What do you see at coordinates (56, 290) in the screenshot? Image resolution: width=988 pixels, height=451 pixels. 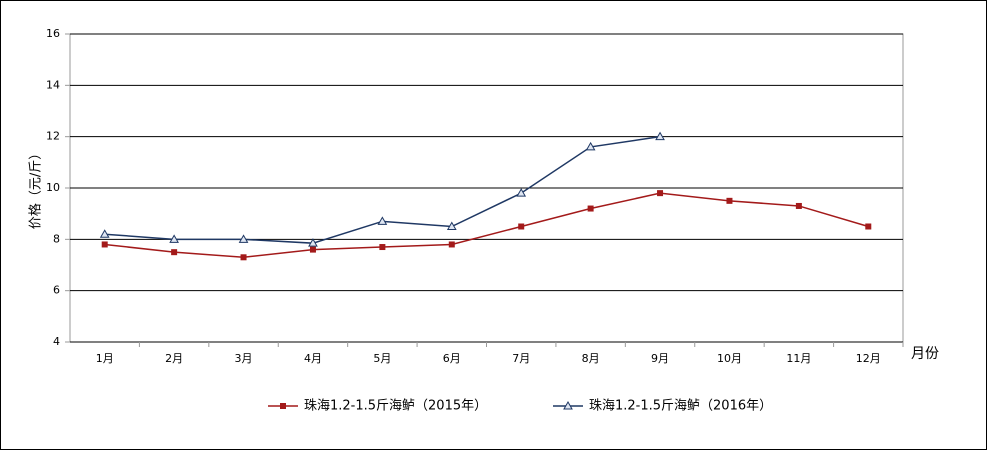 I see `y-tick-label: 6` at bounding box center [56, 290].